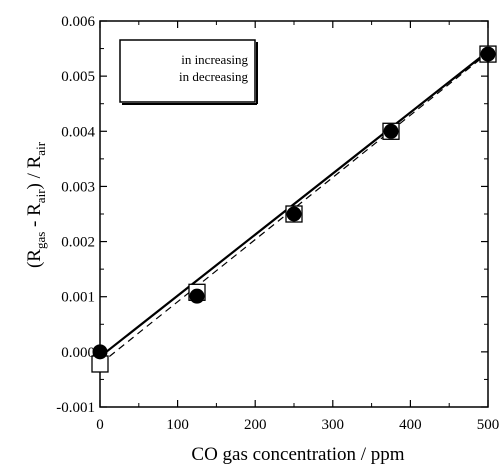 This screenshot has height=468, width=504. What do you see at coordinates (333, 425) in the screenshot?
I see `x-tick-label: 300` at bounding box center [333, 425].